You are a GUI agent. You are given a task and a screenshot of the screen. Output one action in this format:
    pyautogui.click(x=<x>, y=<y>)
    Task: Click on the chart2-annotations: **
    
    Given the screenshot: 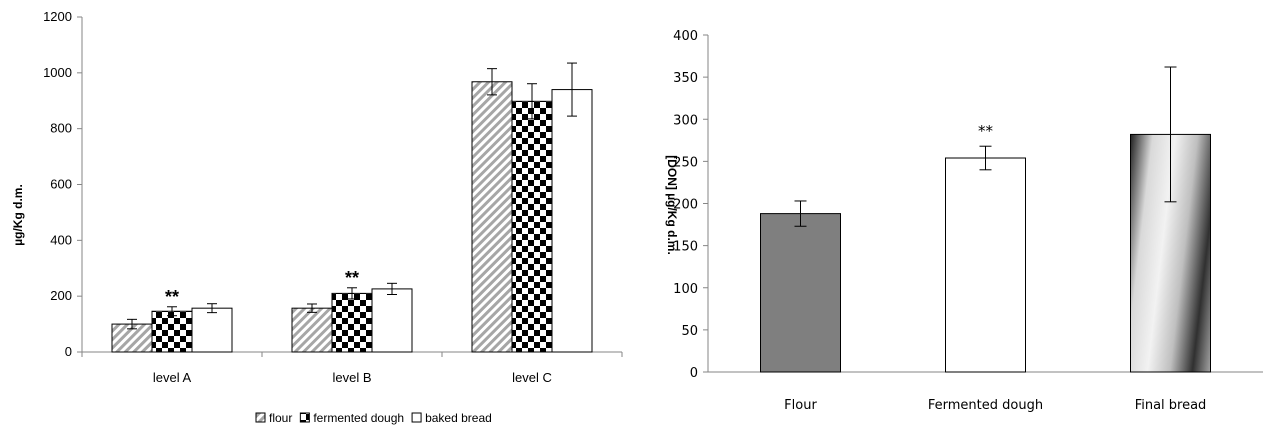 What is the action you would take?
    pyautogui.click(x=986, y=131)
    